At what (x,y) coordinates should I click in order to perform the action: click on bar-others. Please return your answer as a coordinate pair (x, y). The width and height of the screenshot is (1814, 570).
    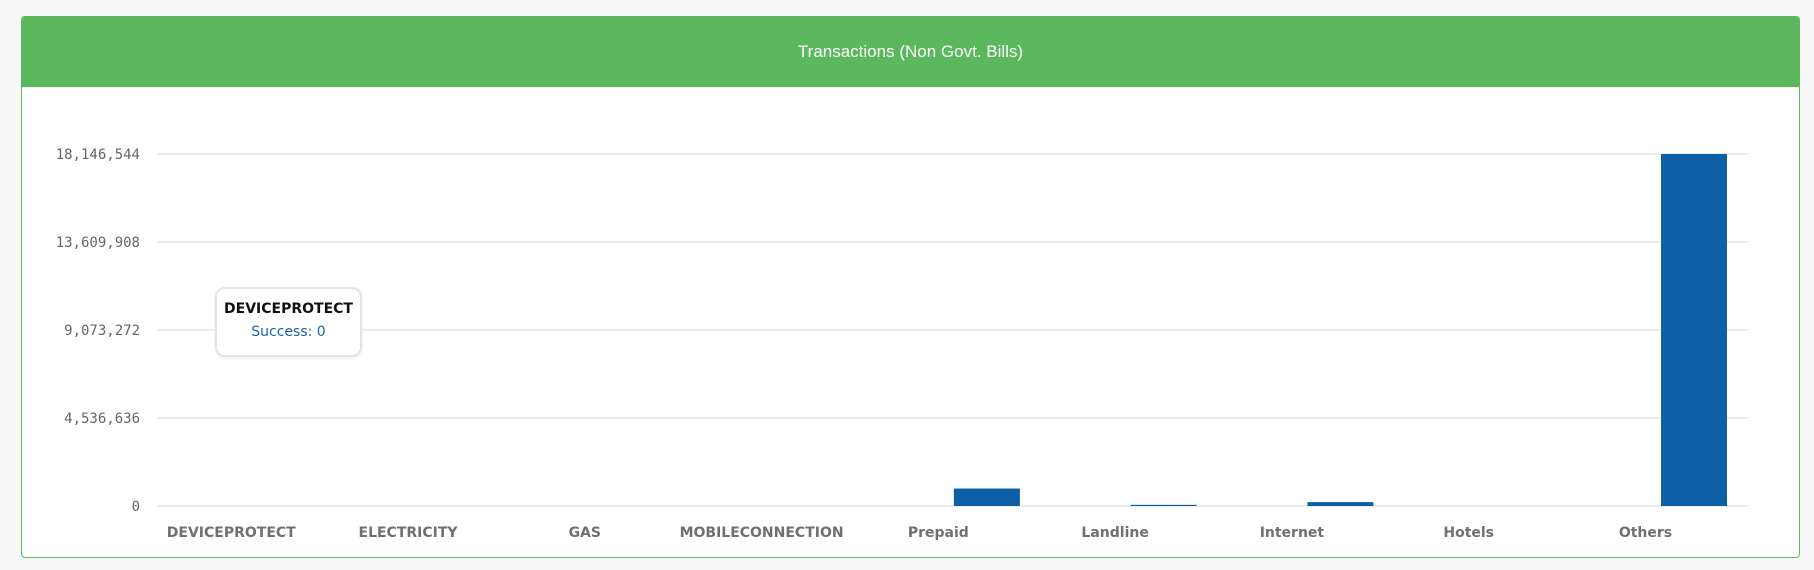
    Looking at the image, I should click on (1694, 330).